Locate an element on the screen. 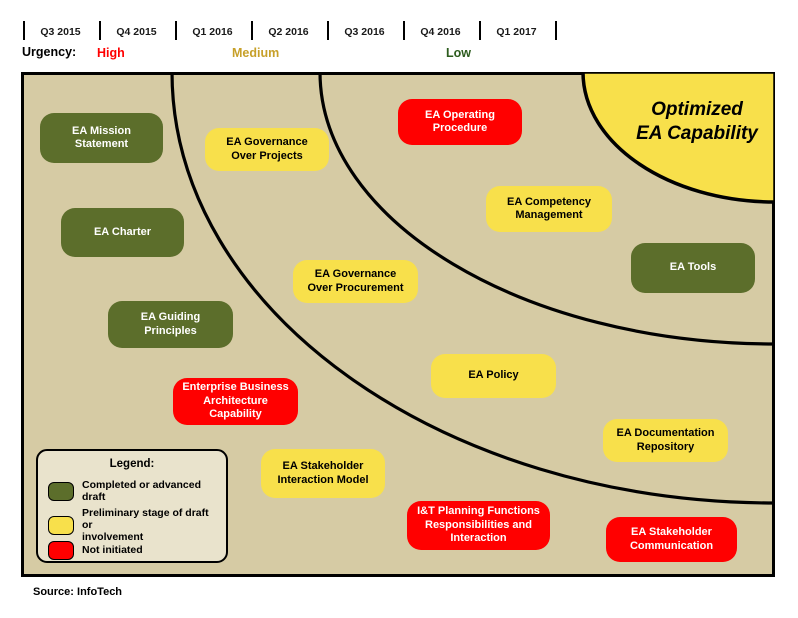  legend-item-label: Completed or advanced draft is located at coordinates (142, 491).